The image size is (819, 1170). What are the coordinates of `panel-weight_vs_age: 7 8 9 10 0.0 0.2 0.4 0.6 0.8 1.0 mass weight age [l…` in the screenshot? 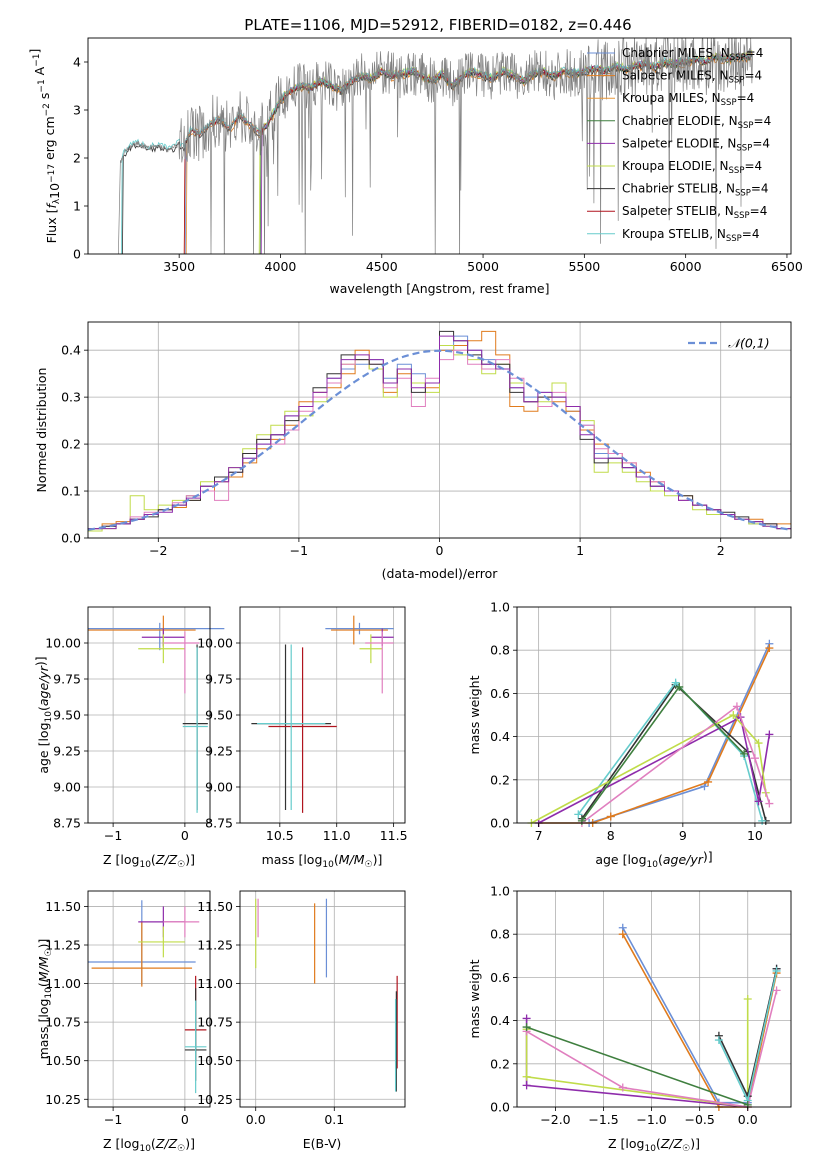 It's located at (629, 735).